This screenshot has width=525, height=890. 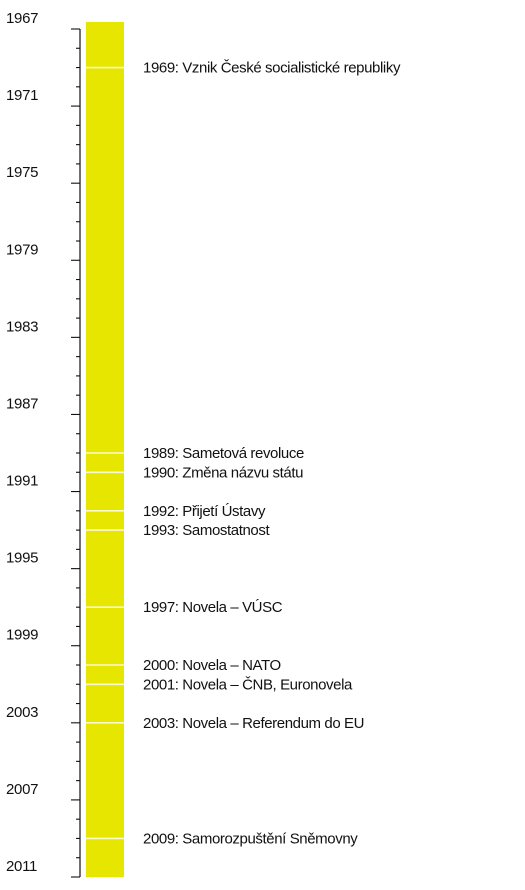 I want to click on event-label: 1997: Novela – VÚSC, so click(x=213, y=607).